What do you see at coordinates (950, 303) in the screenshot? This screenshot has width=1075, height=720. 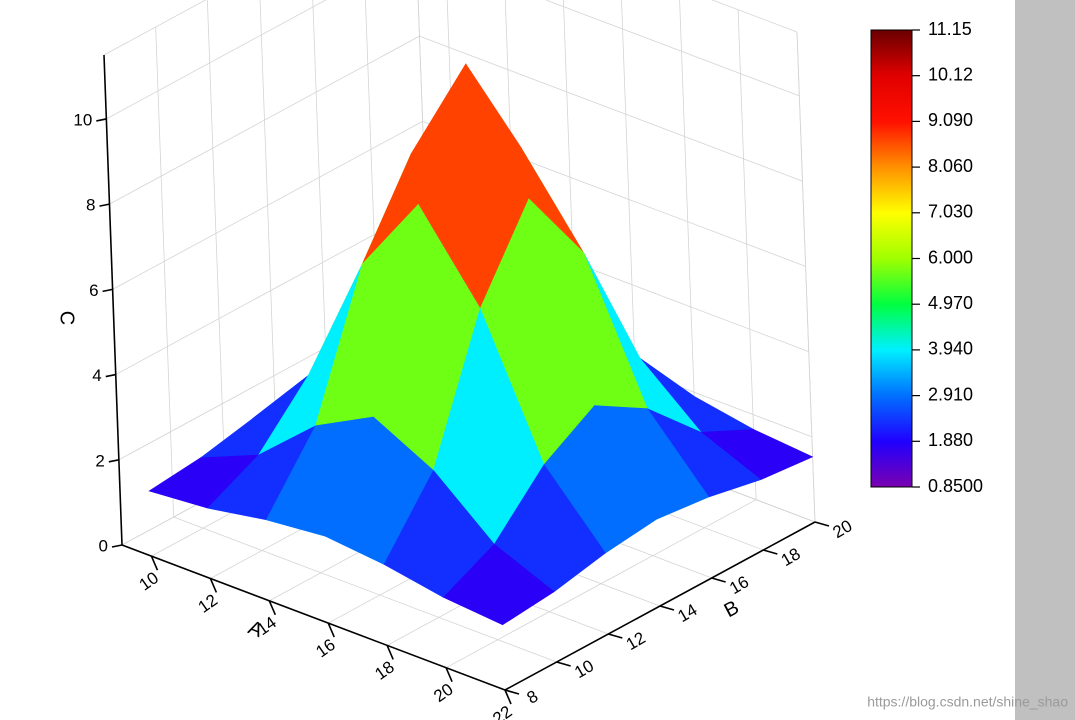 I see `colorbar-tick-label: 4.970` at bounding box center [950, 303].